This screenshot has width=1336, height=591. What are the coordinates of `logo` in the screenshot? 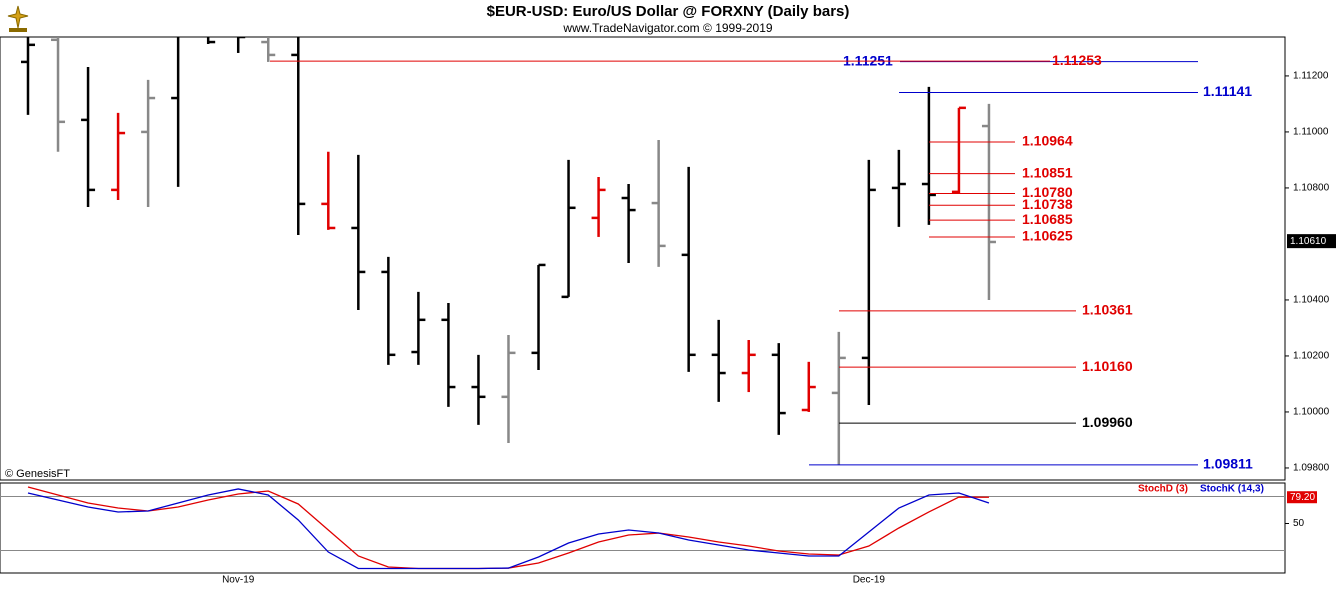 It's located at (18, 18).